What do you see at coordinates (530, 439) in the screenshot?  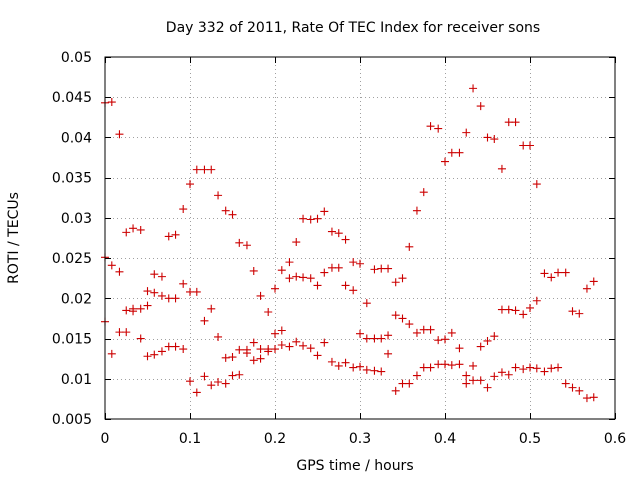 I see `x-tick-label: 0.5` at bounding box center [530, 439].